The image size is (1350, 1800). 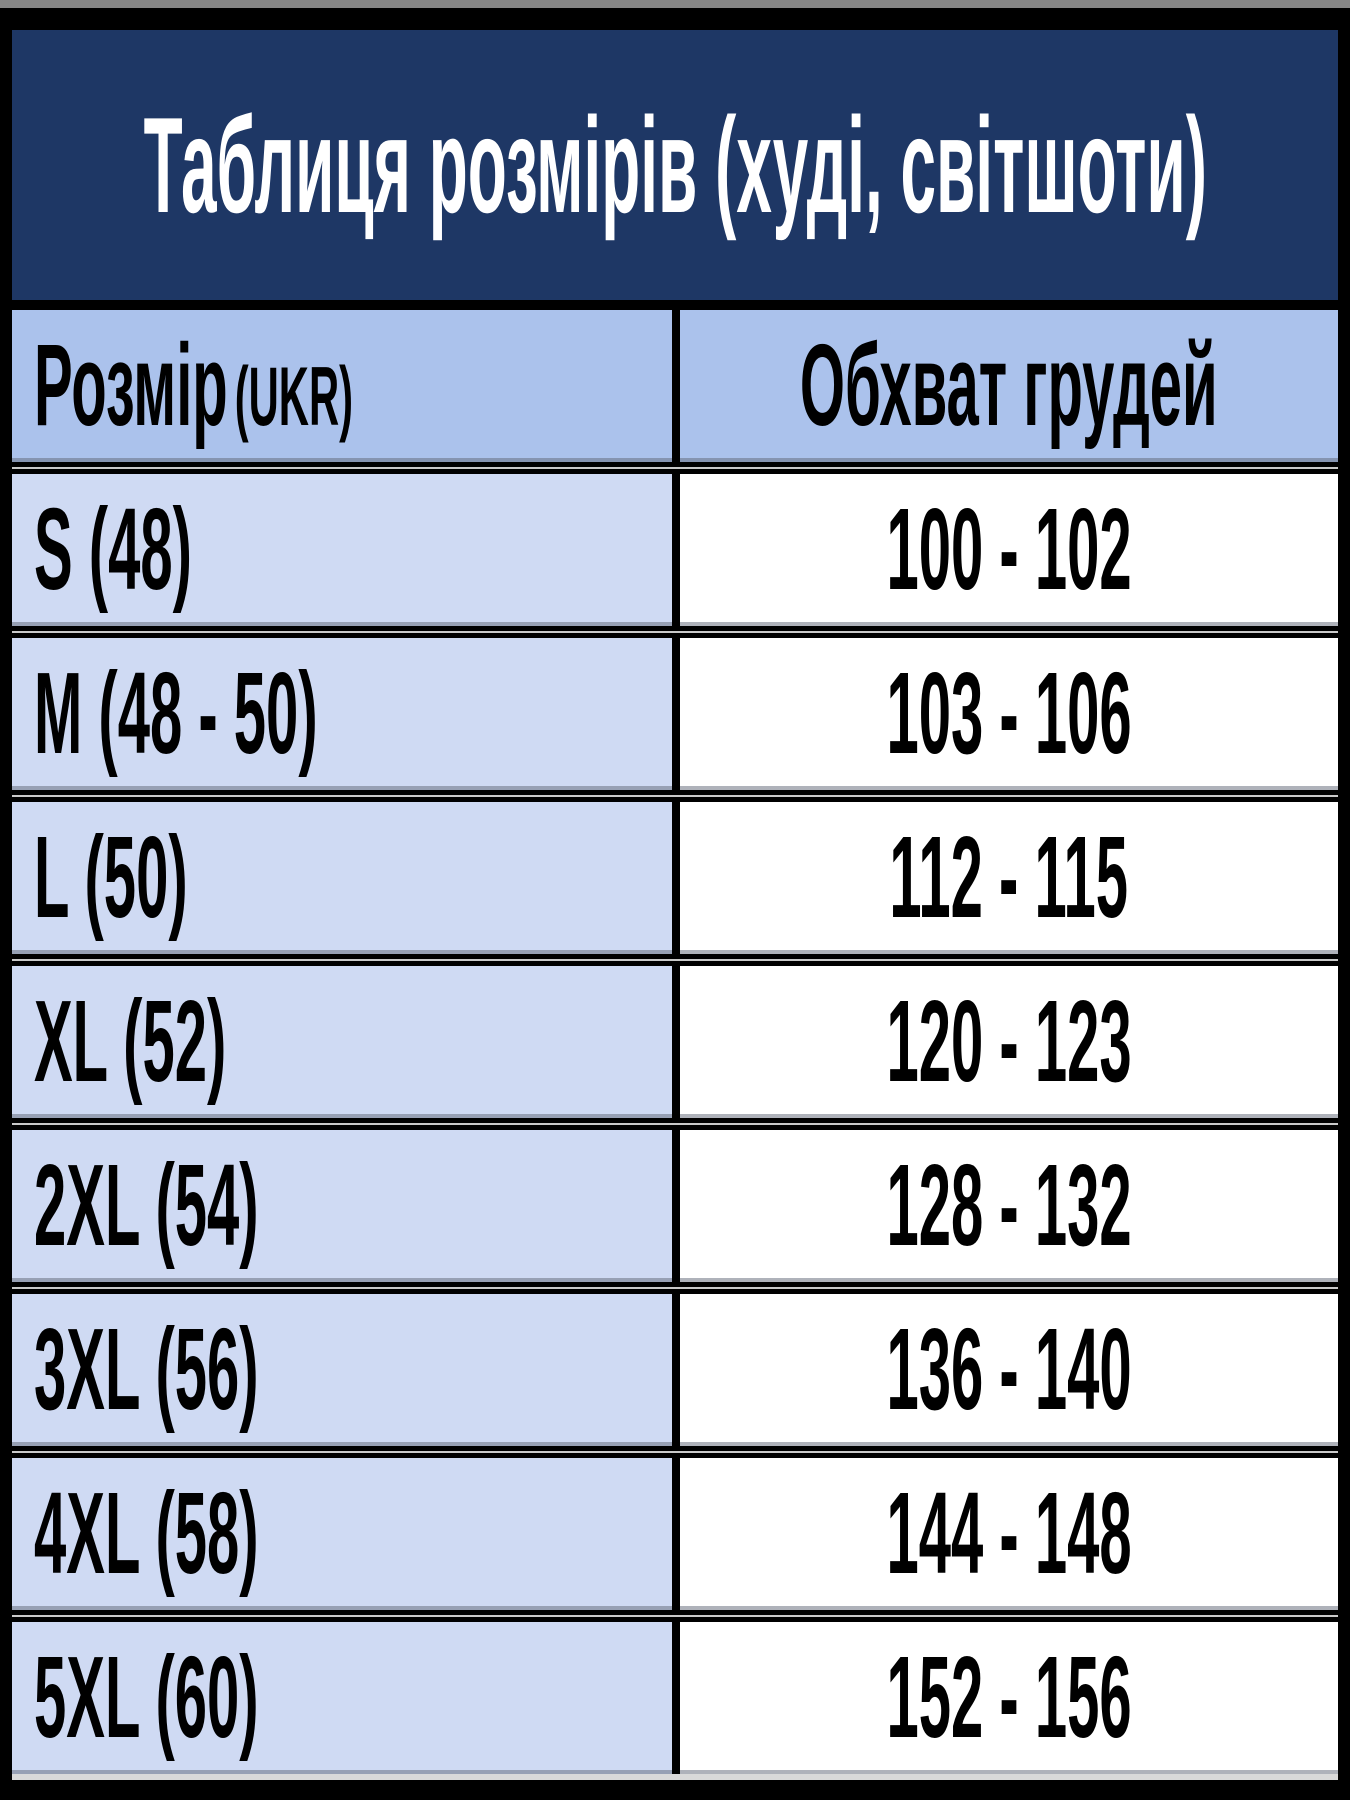 I want to click on table-row: M (48 - 50) 103 - 106, so click(x=675, y=714).